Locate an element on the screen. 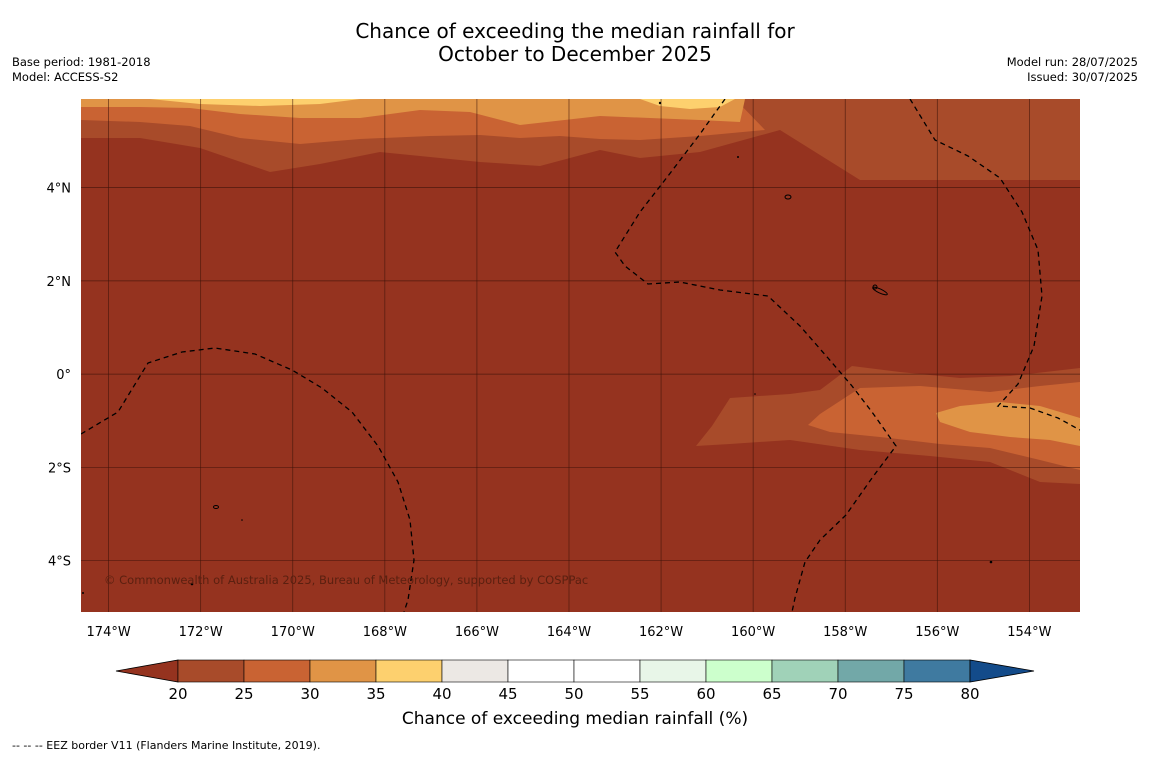  lon-tick-label: 154°W is located at coordinates (1029, 632).